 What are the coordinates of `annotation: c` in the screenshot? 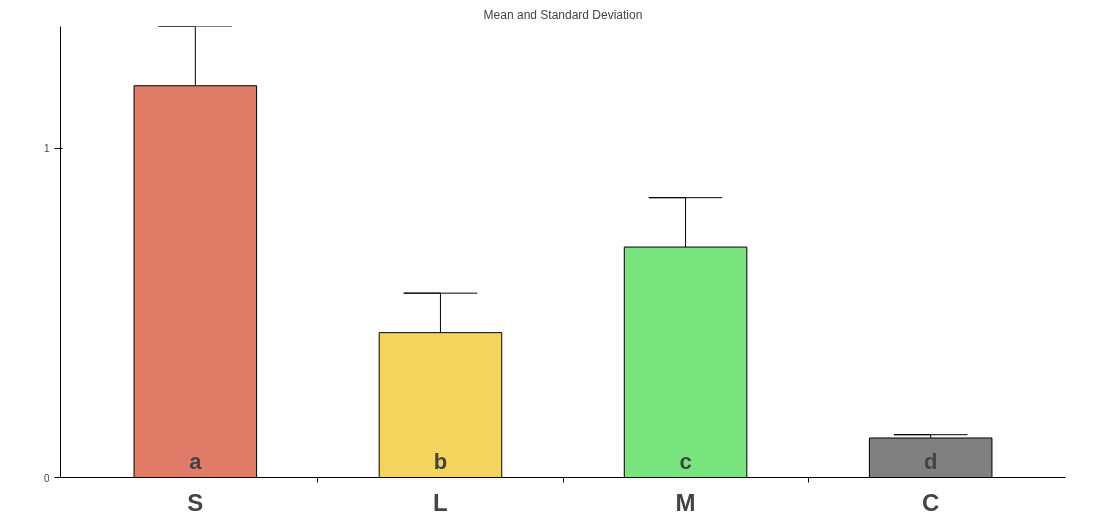 It's located at (685, 461).